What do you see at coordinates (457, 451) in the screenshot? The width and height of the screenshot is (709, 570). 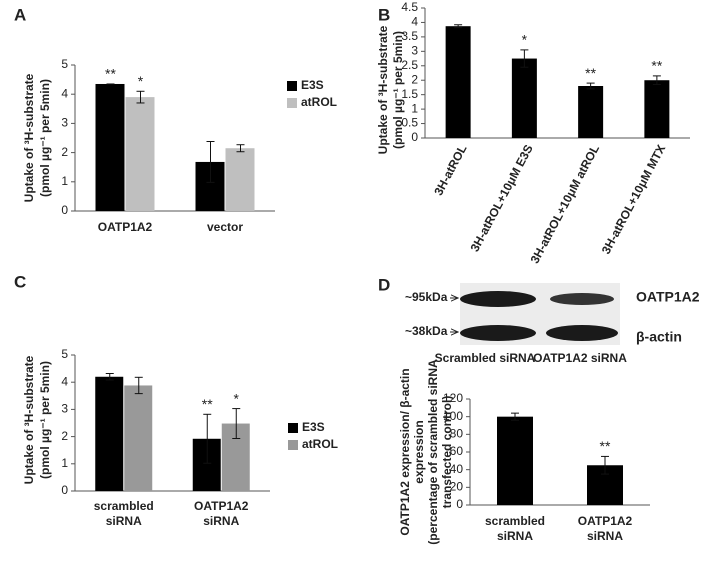 I see `y-tick-label: 60` at bounding box center [457, 451].